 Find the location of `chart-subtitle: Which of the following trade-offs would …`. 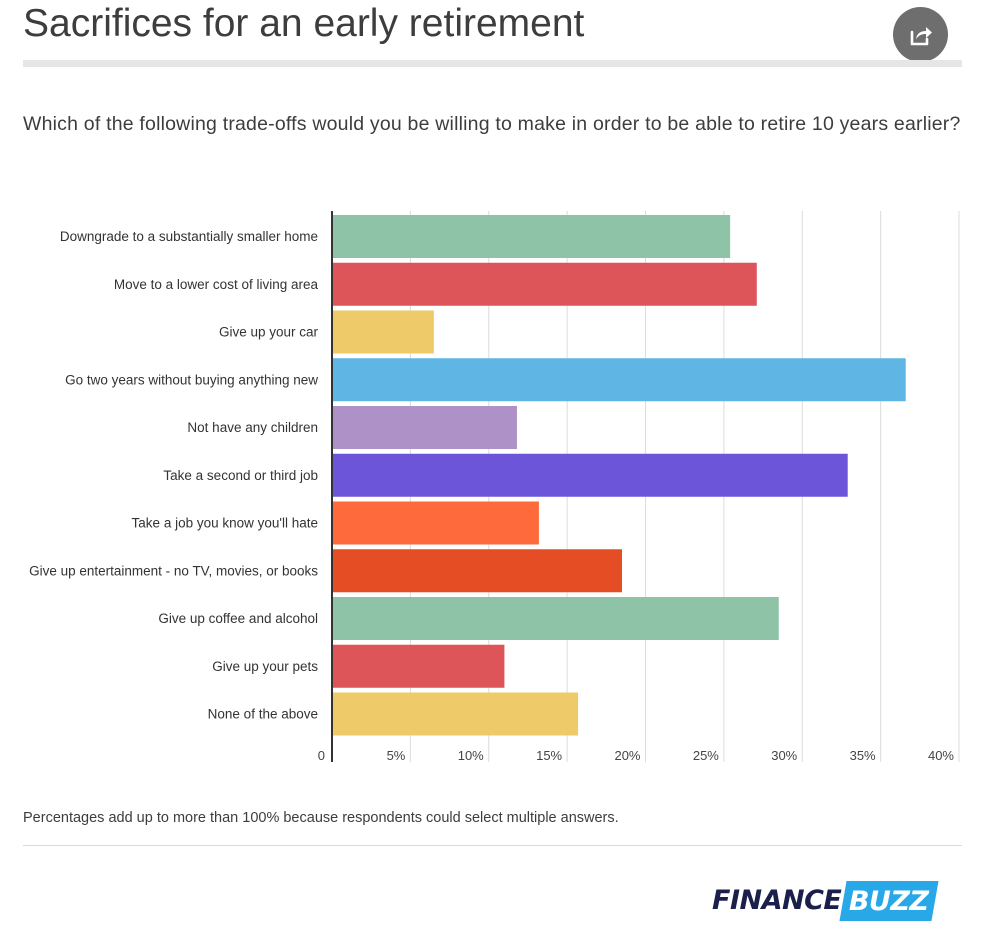

chart-subtitle: Which of the following trade-offs would … is located at coordinates (492, 124).